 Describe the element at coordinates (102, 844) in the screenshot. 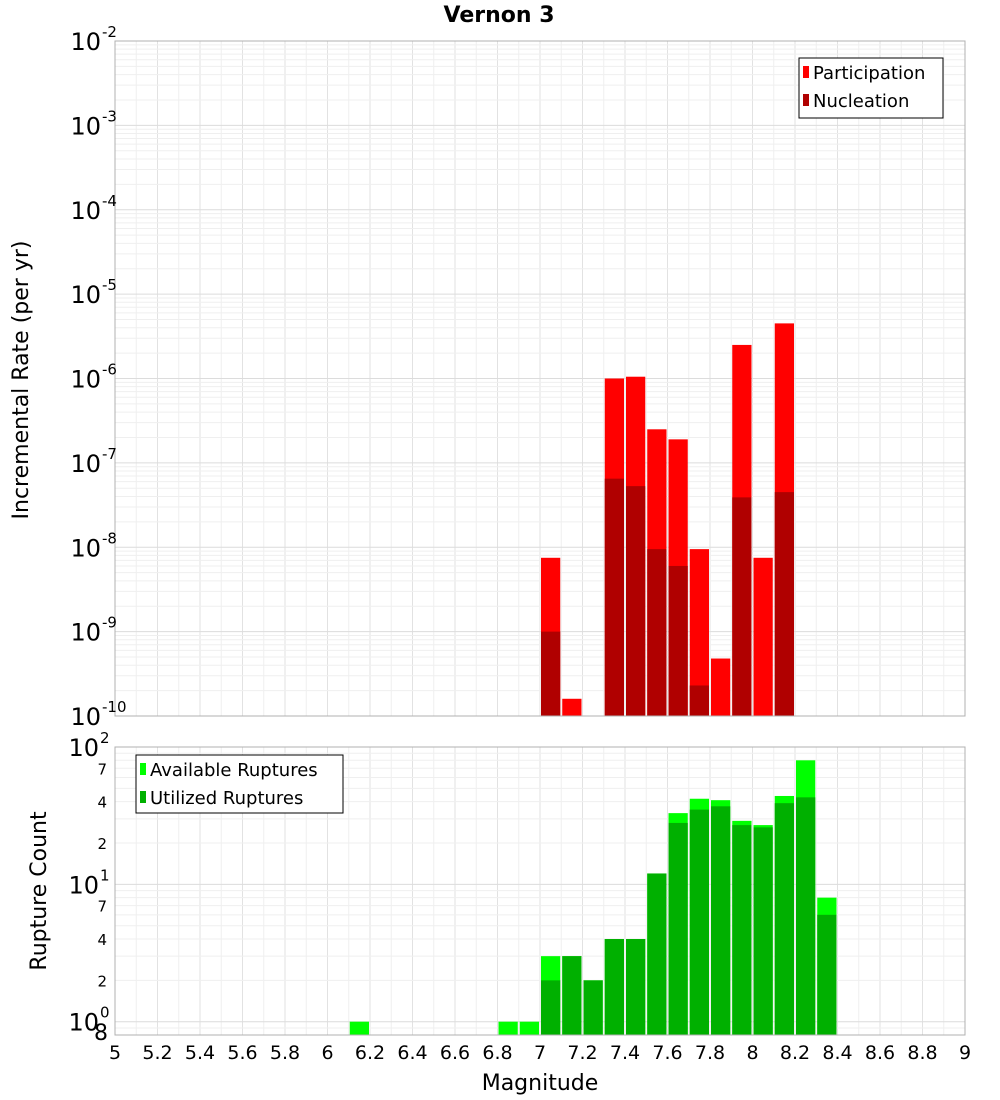

I see `y-tick-label: 2` at that location.